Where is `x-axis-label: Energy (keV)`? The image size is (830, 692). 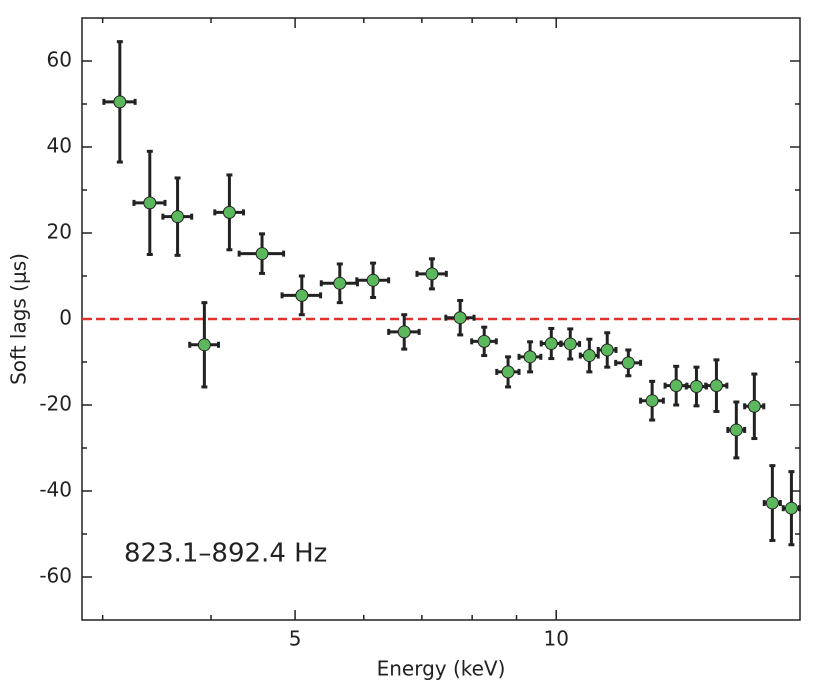 x-axis-label: Energy (keV) is located at coordinates (441, 669).